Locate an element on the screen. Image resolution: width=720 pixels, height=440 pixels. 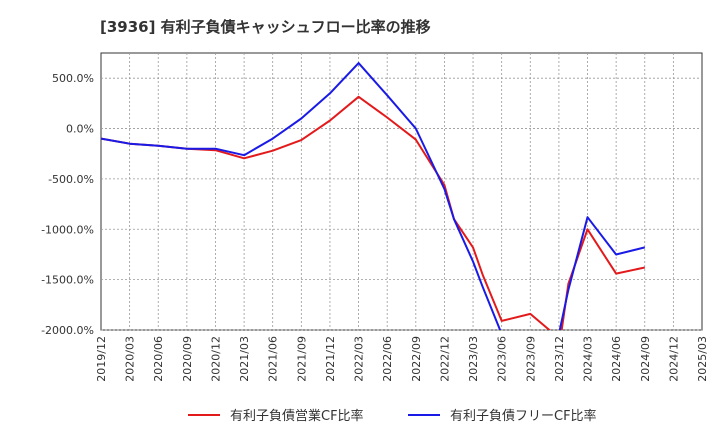
x-tick-label: 2019/12 is located at coordinates (101, 359).